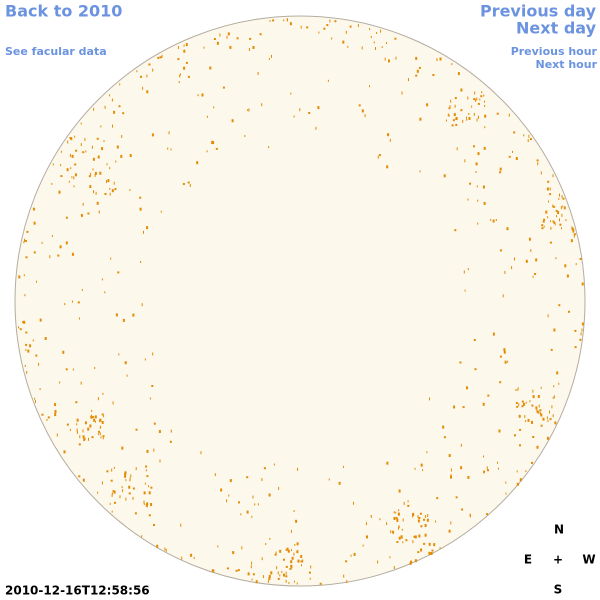  Describe the element at coordinates (538, 11) in the screenshot. I see `previous-day-link: Previous day` at that location.